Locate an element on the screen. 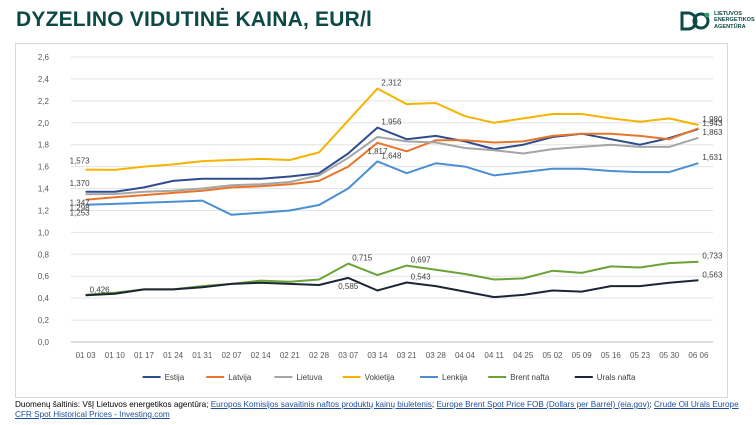  data-label: 1,648 is located at coordinates (391, 155).